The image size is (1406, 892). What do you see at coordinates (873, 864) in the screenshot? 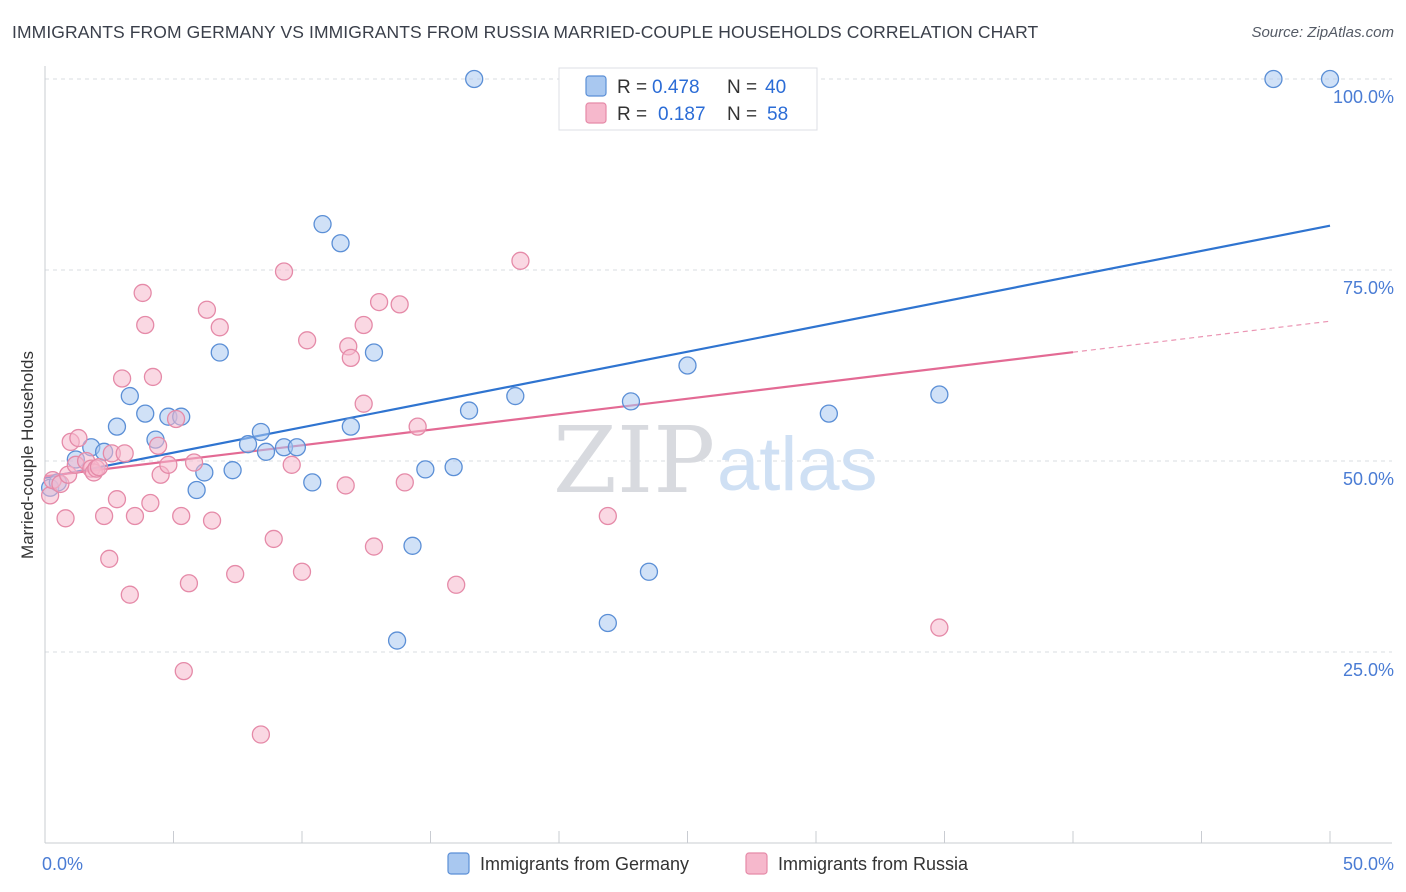
I see `bottom-legend-label-russia: Immigrants from Russia` at bounding box center [873, 864].